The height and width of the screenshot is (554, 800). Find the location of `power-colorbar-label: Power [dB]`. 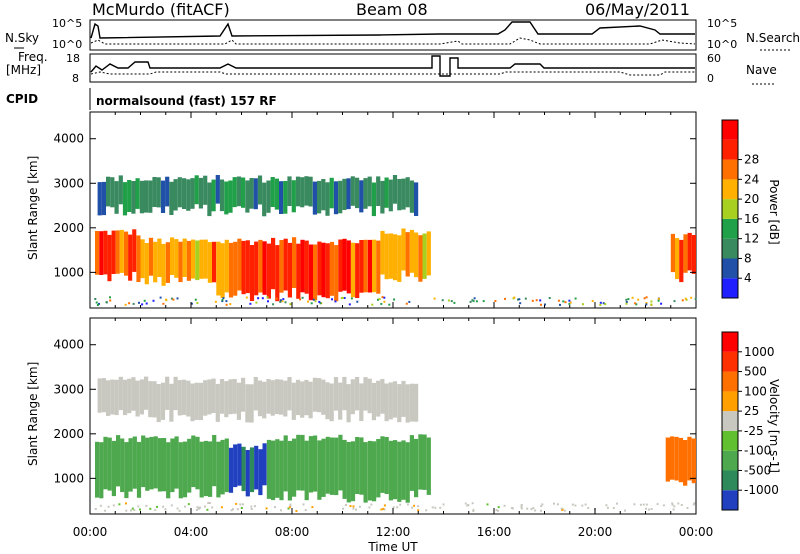

power-colorbar-label: Power [dB] is located at coordinates (774, 211).